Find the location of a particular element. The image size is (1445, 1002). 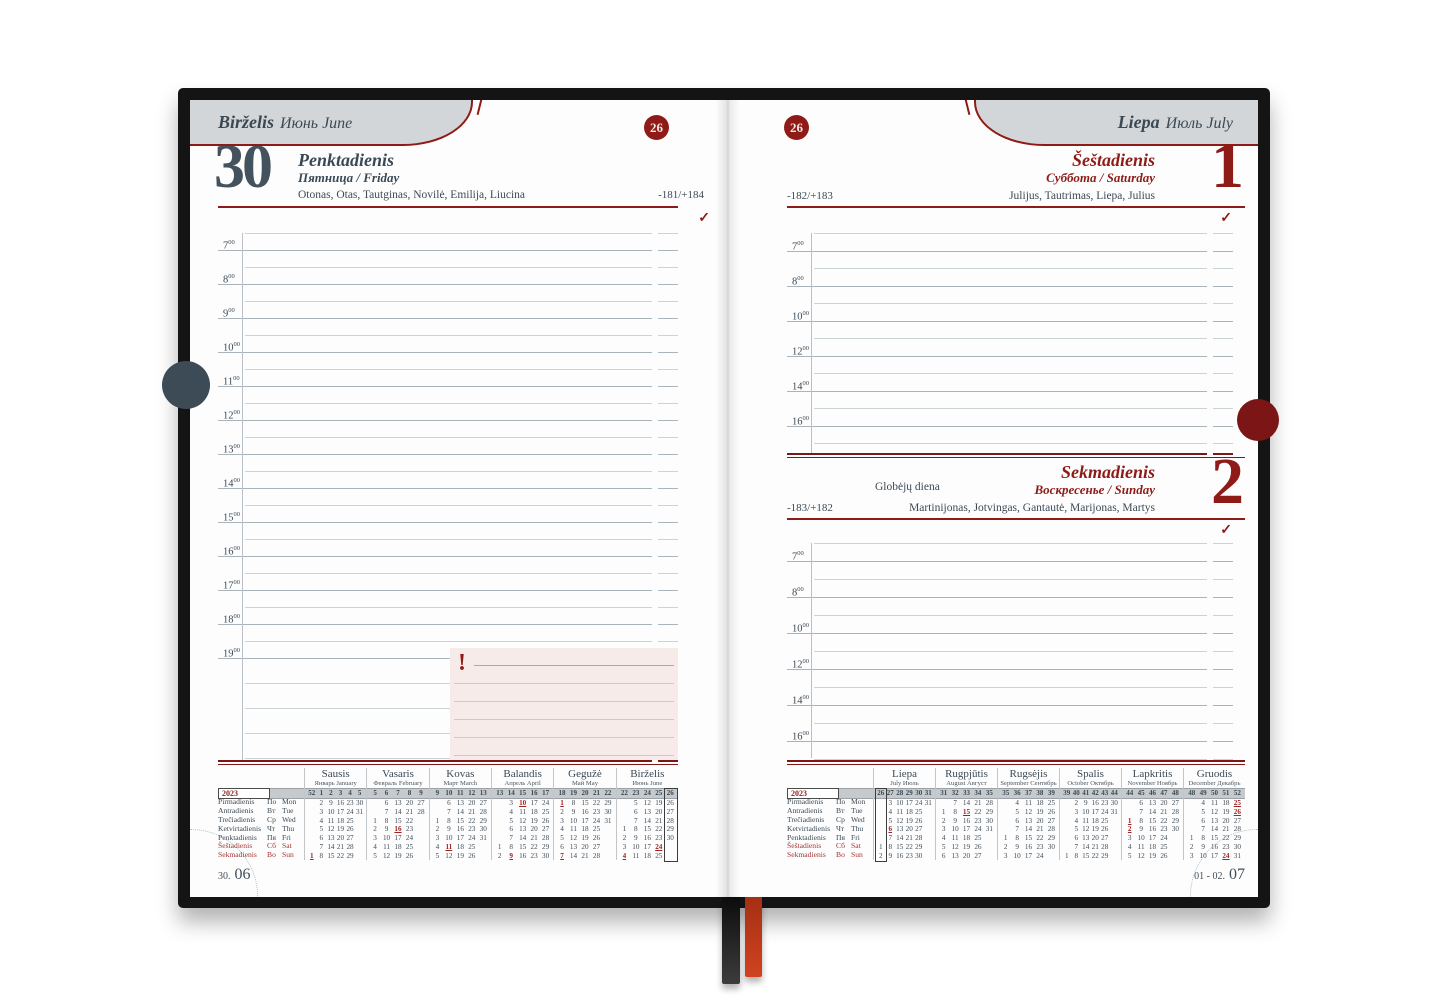

week-number: 1 is located at coordinates (321, 793).